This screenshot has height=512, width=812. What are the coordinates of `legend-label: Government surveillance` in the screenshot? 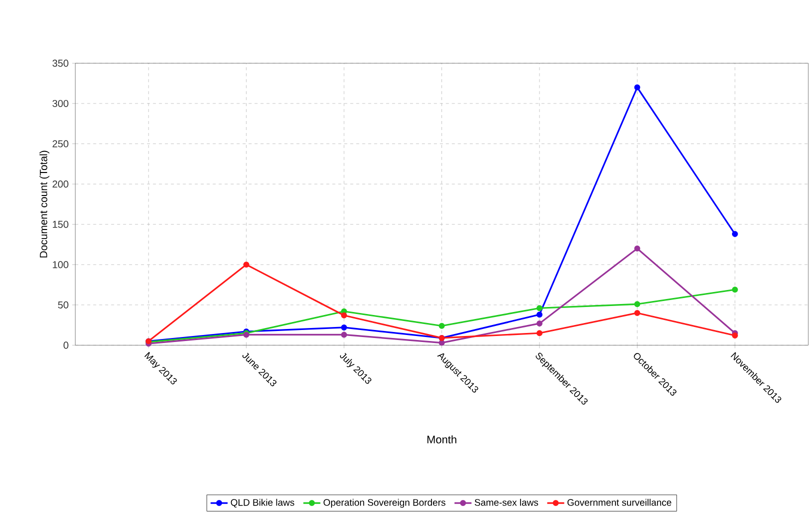 It's located at (619, 502).